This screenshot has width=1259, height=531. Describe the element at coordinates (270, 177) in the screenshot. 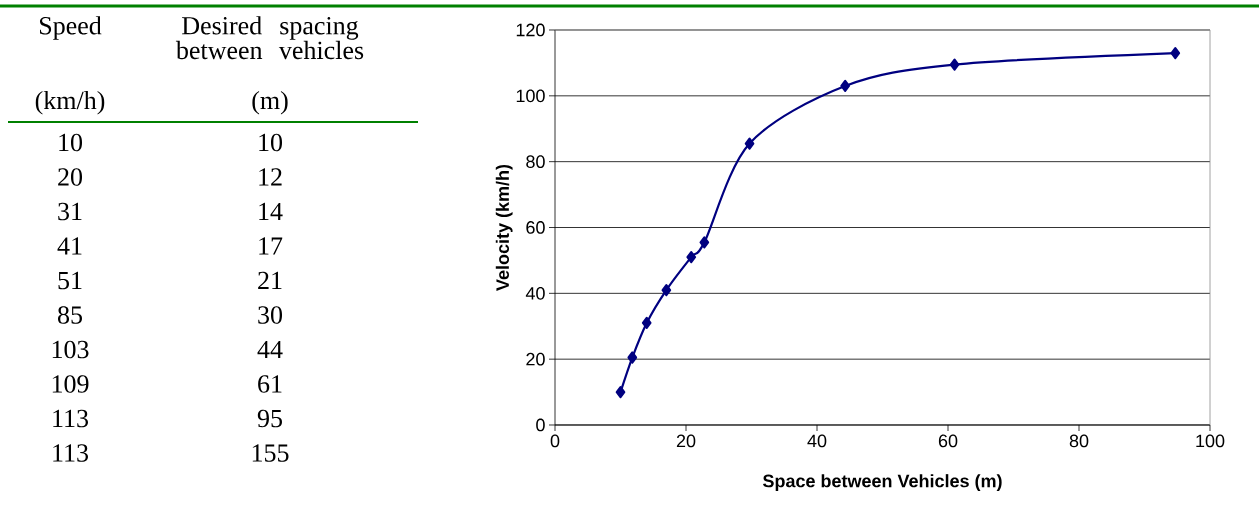

I see `text: 12` at that location.